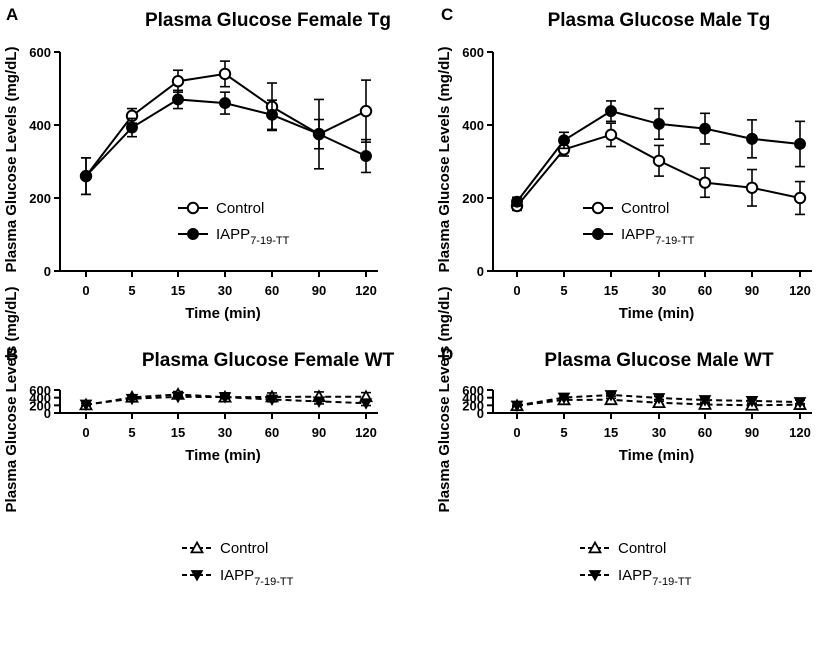  Describe the element at coordinates (12, 354) in the screenshot. I see `panel-letter: B` at that location.